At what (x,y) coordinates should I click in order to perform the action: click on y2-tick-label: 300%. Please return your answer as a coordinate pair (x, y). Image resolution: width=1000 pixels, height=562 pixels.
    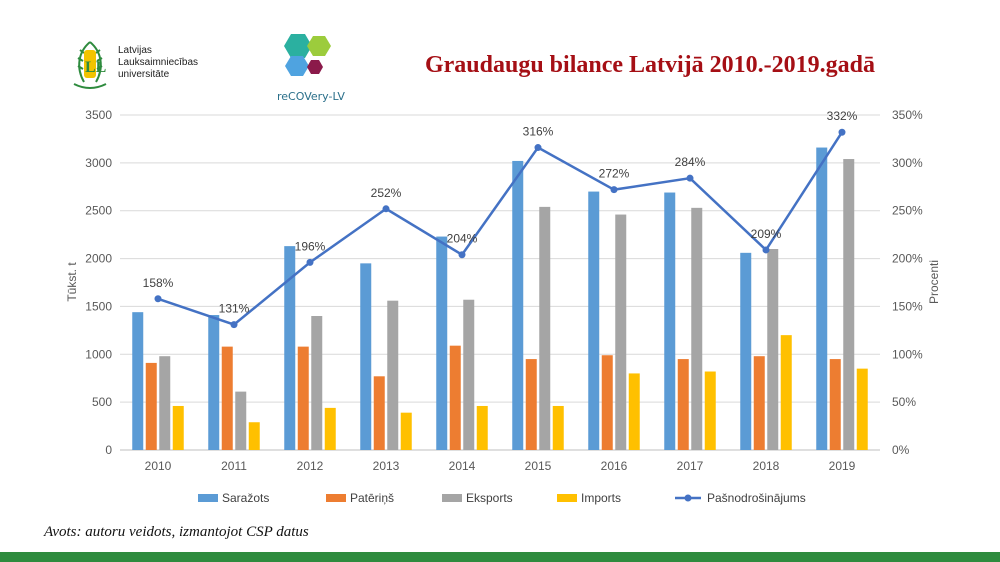
    Looking at the image, I should click on (907, 163).